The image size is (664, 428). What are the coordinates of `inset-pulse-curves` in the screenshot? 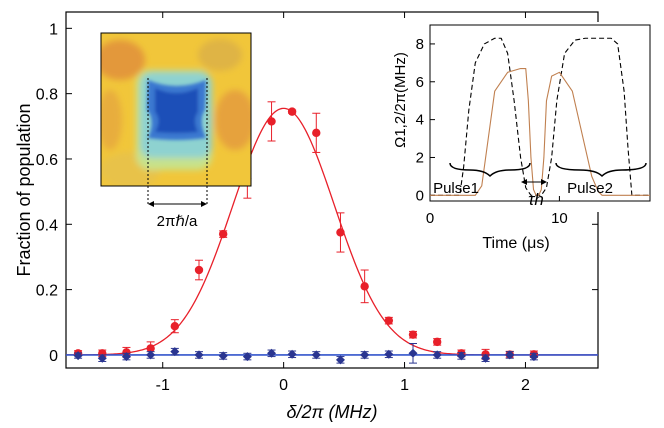 It's located at (540, 116).